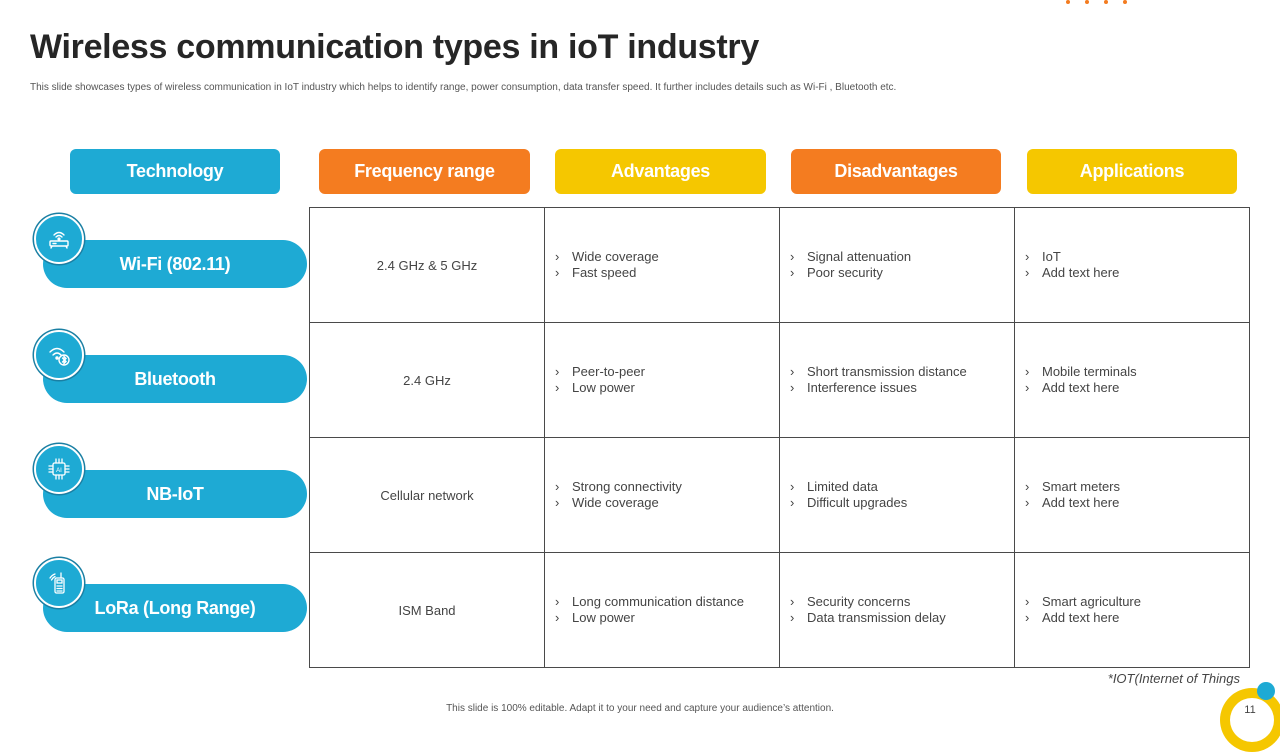 The image size is (1280, 752). I want to click on advantages-cell: Long communication distance Low power, so click(662, 610).